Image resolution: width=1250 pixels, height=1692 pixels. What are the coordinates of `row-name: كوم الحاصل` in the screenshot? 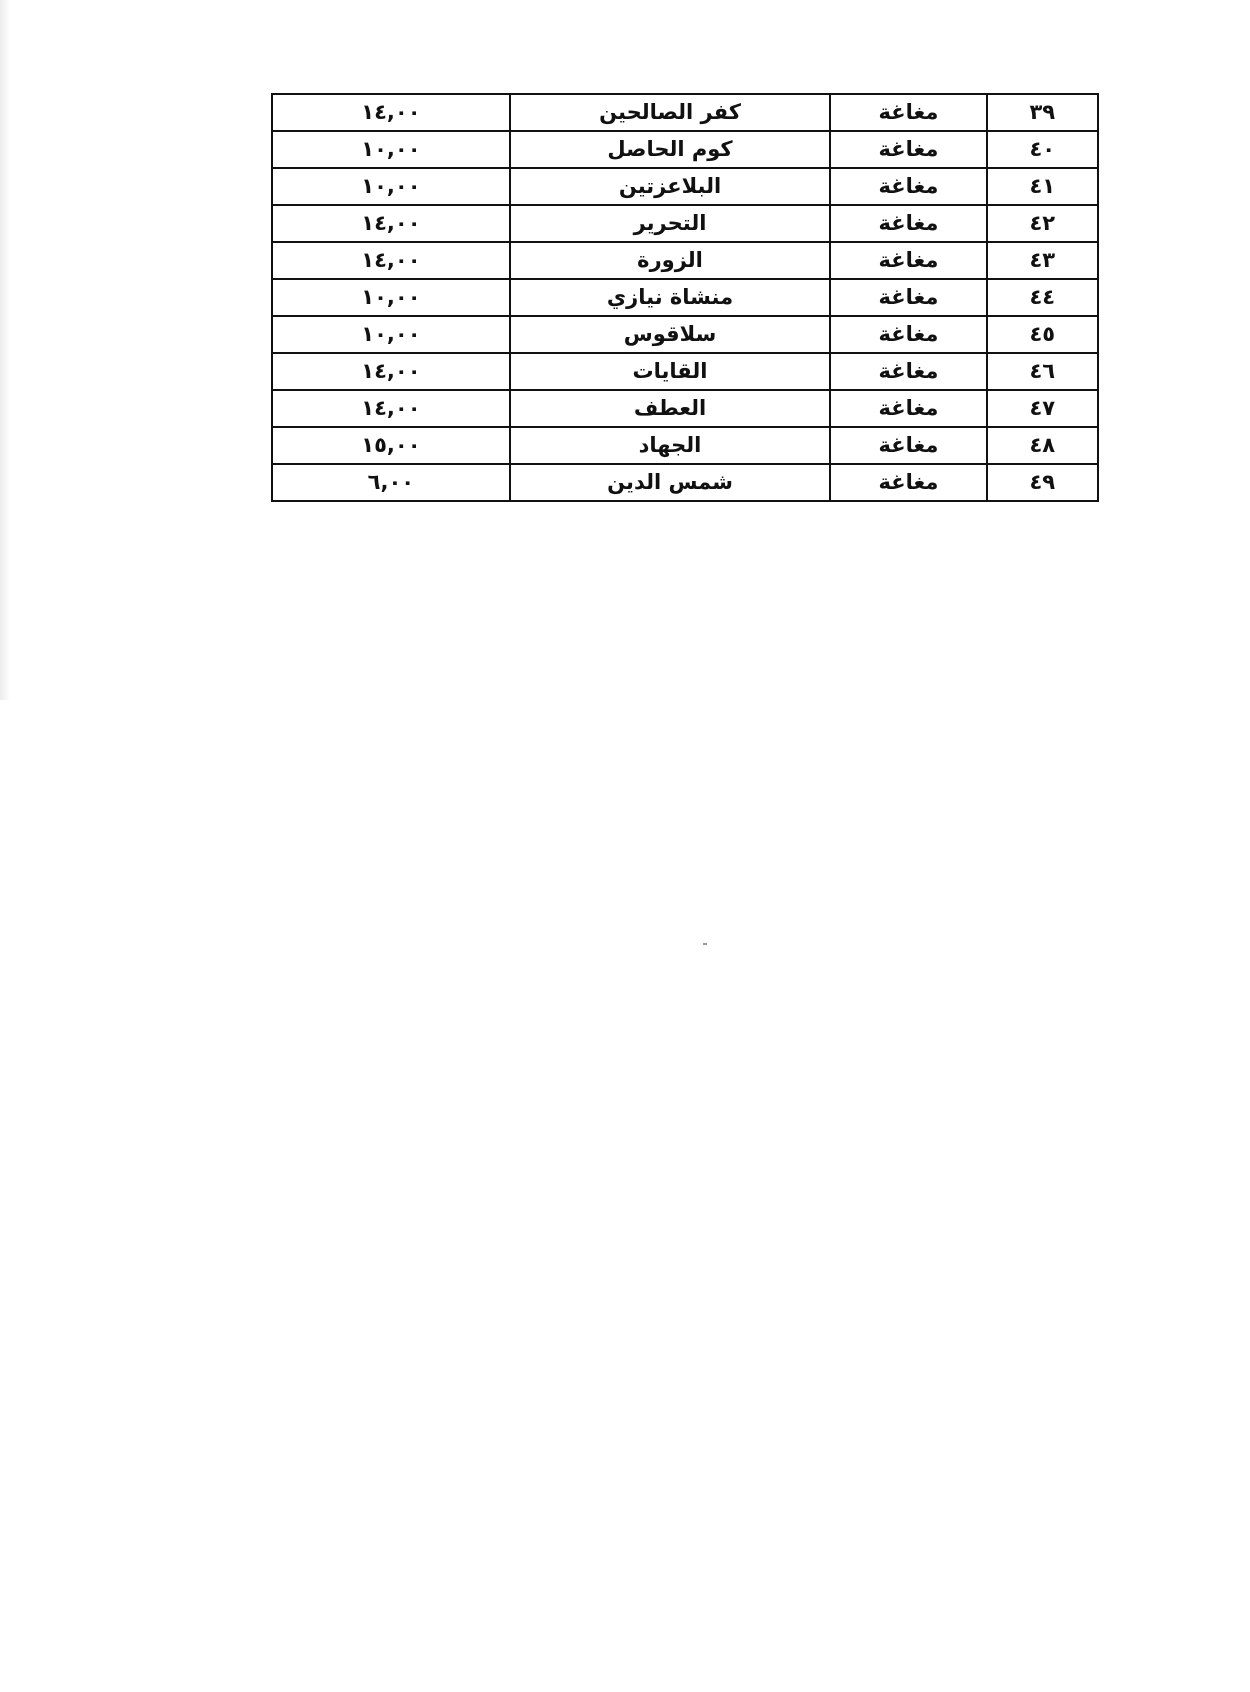 It's located at (670, 149).